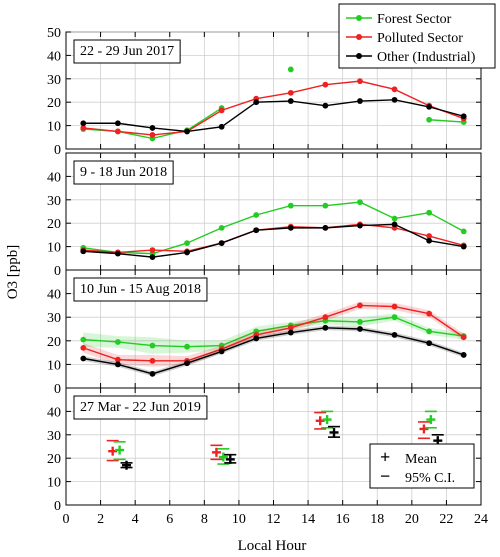 The height and width of the screenshot is (557, 500). I want to click on series-other-industrial, so click(273, 115).